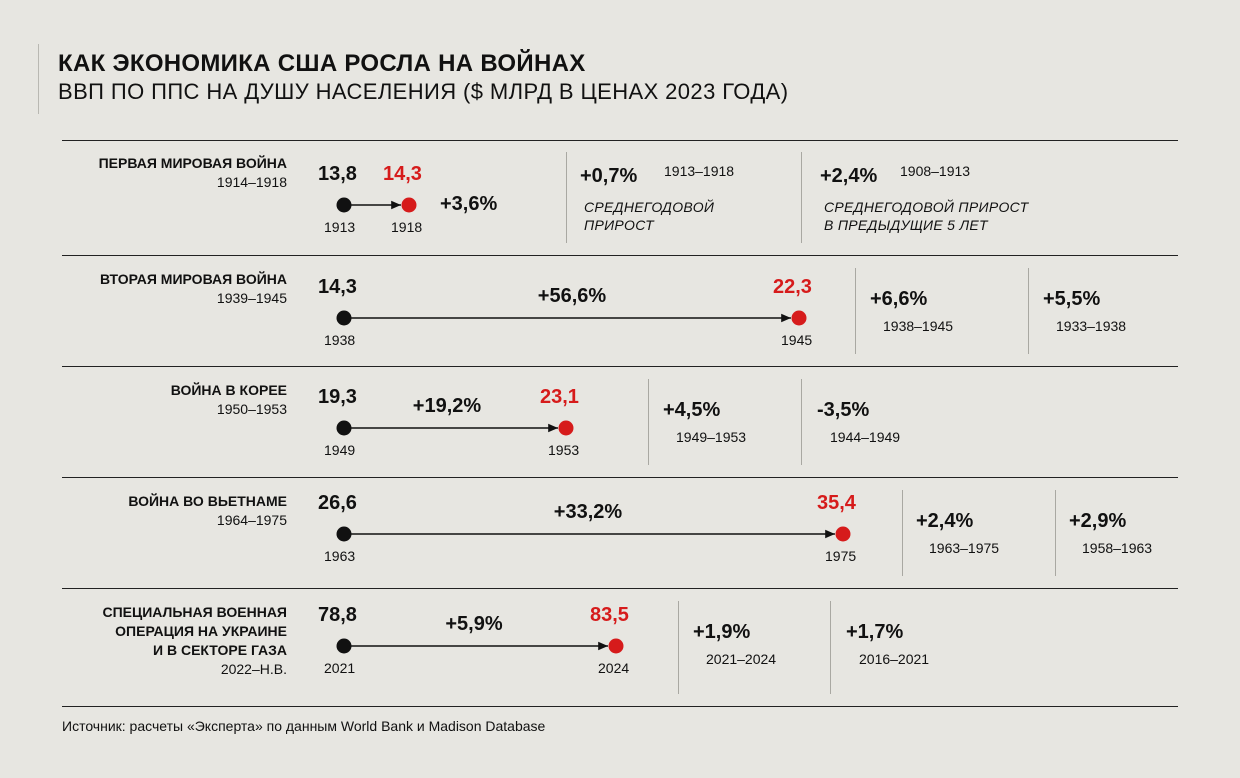  Describe the element at coordinates (699, 171) in the screenshot. I see `stat-period: 1913–1918` at that location.